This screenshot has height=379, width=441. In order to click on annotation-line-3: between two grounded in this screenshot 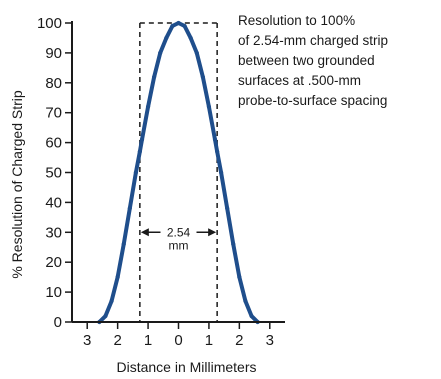, I will do `click(306, 60)`.